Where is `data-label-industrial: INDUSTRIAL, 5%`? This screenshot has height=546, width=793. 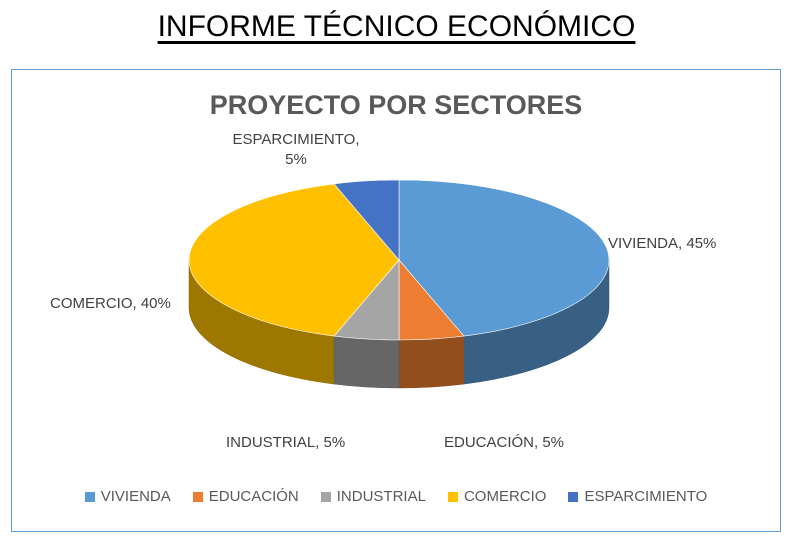
data-label-industrial: INDUSTRIAL, 5% is located at coordinates (286, 442).